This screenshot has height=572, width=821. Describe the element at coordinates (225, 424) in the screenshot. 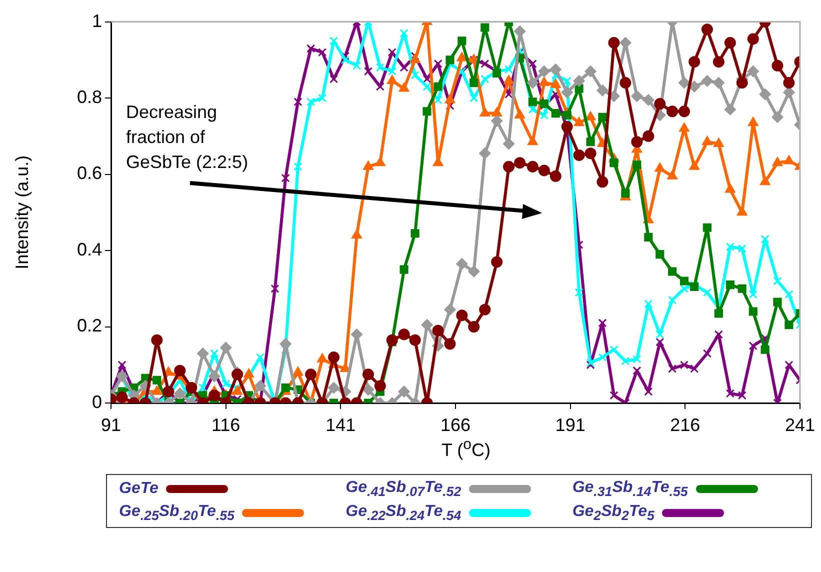

I see `x-tick-label: 116` at that location.